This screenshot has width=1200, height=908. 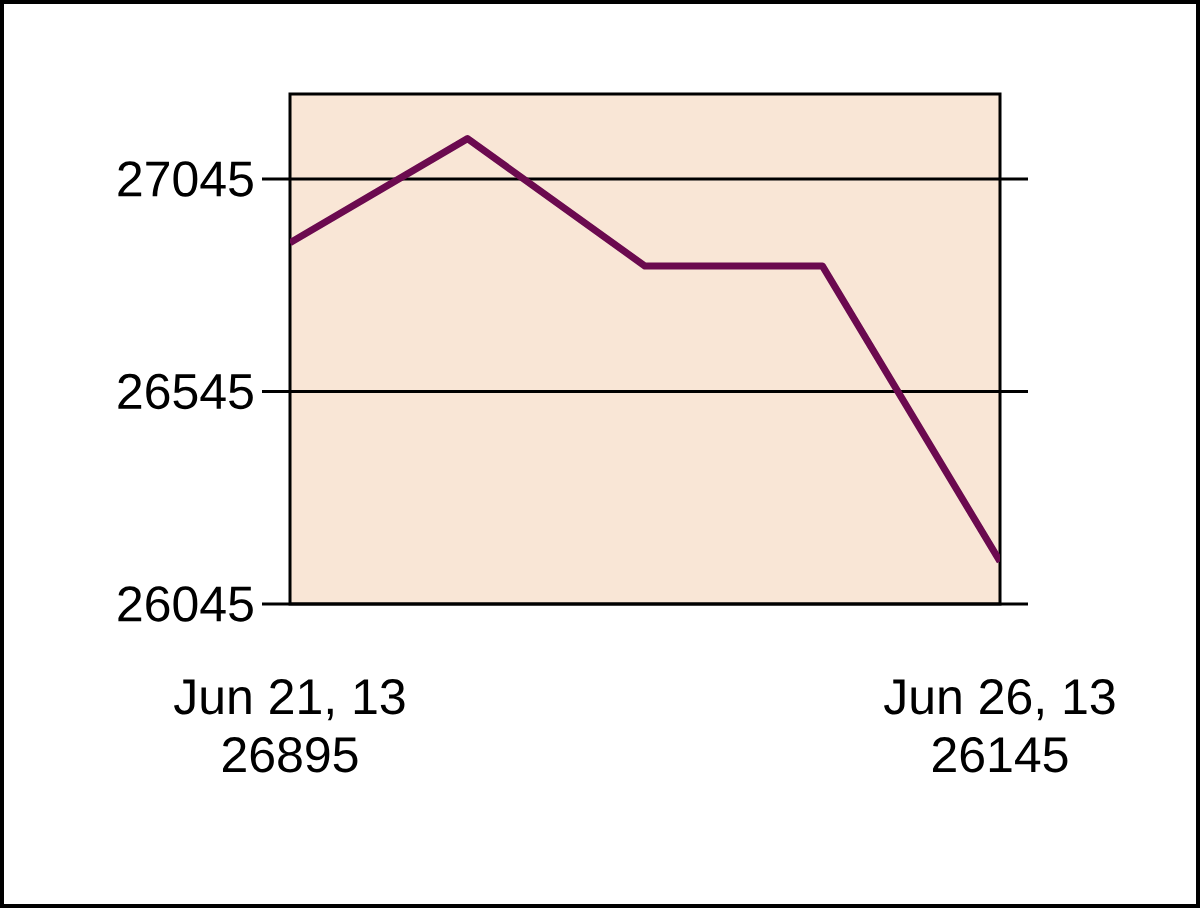 I want to click on y-tick-label: 27045, so click(x=185, y=179).